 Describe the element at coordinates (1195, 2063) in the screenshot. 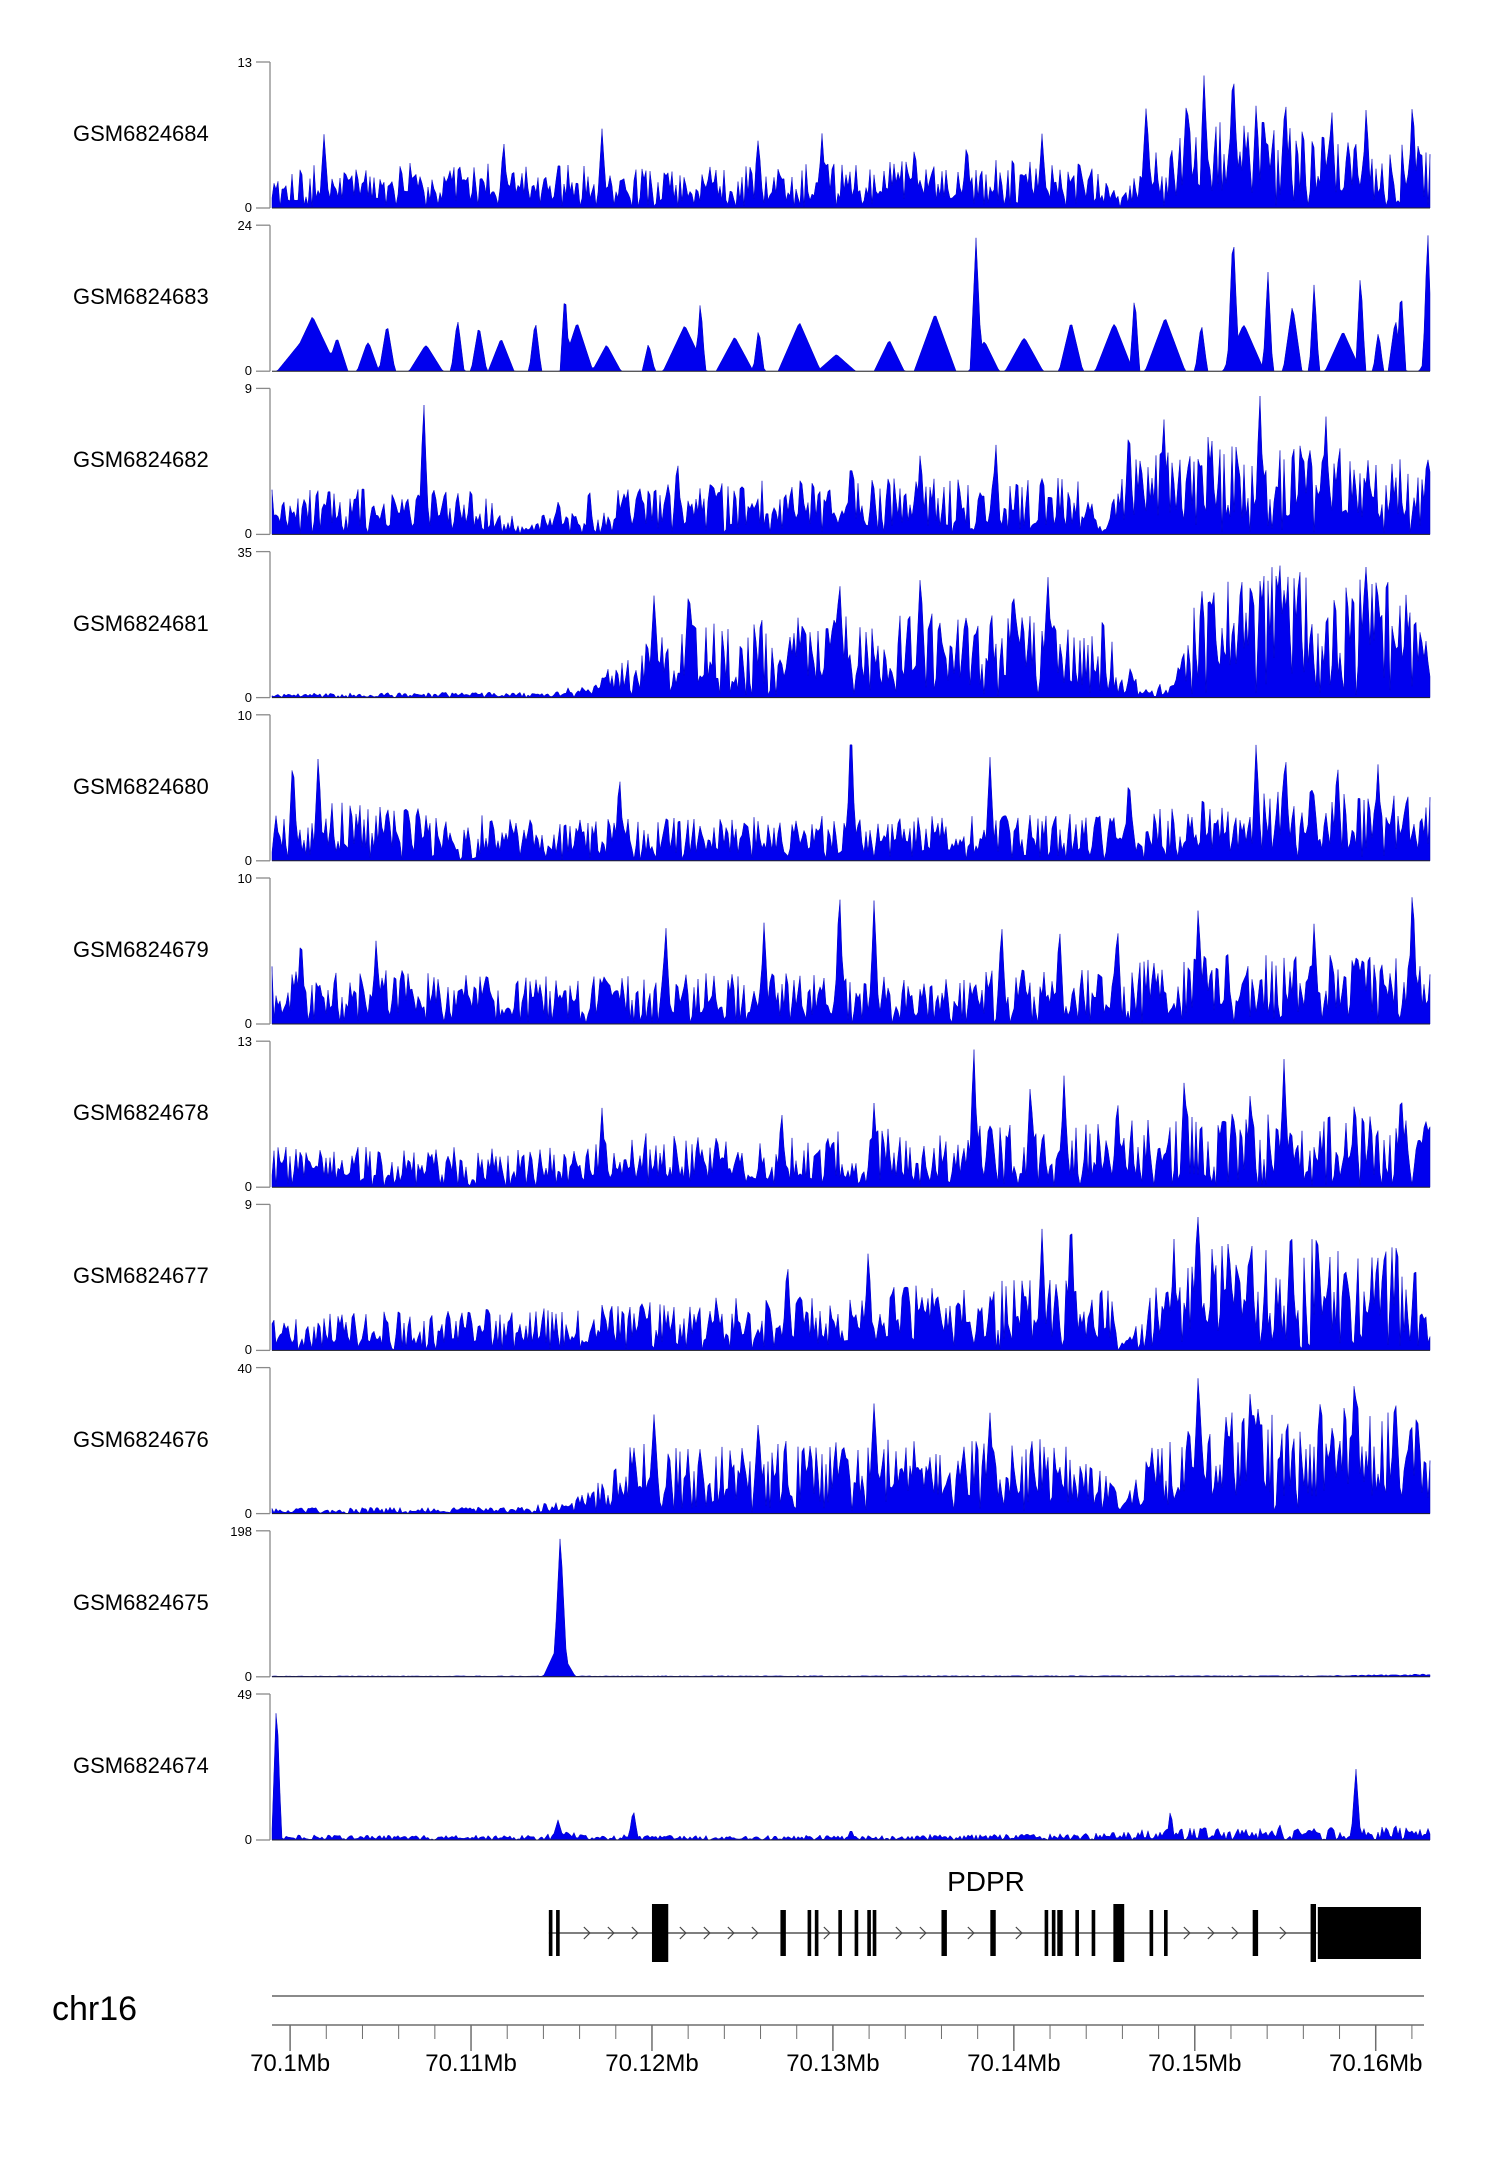

I see `axis-tick-label: 70.15Mb` at that location.